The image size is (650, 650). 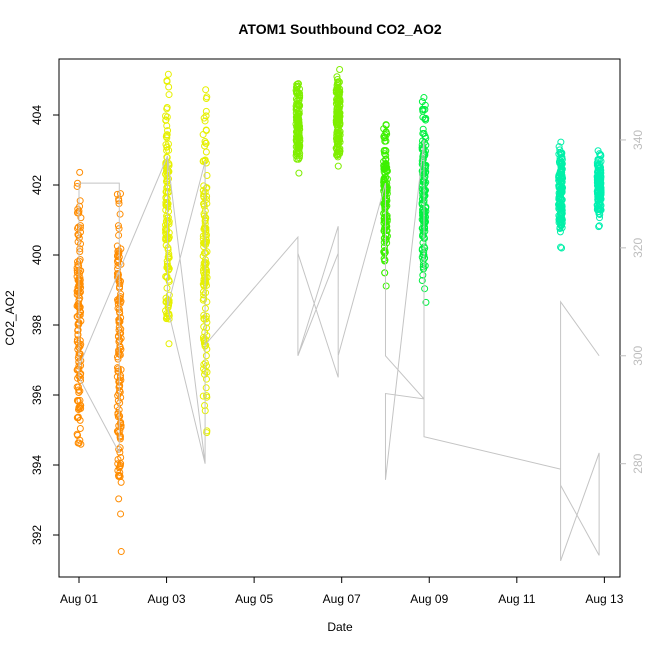 What do you see at coordinates (37, 465) in the screenshot?
I see `y-tick-label: 394` at bounding box center [37, 465].